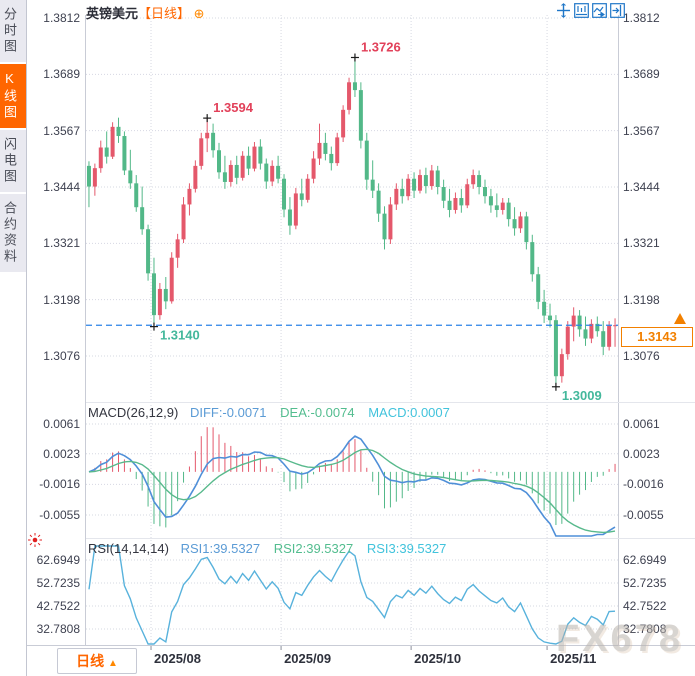 This screenshot has height=676, width=695. What do you see at coordinates (228, 412) in the screenshot?
I see `macd-diff-value: DIFF:-0.0071` at bounding box center [228, 412].